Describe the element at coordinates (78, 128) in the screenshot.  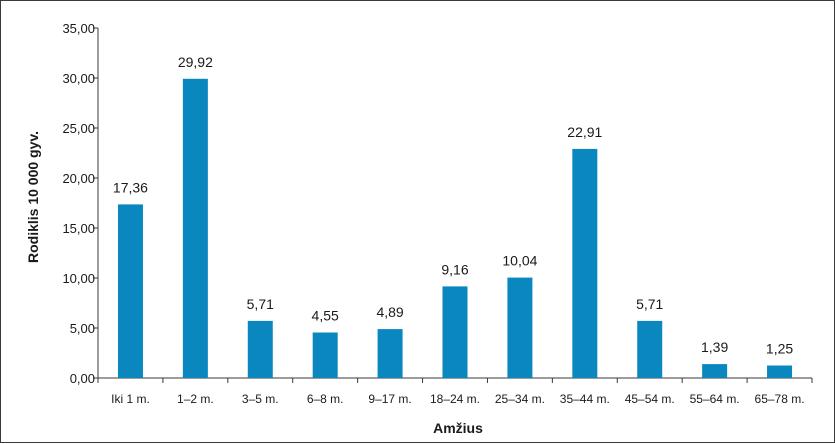
I see `y-tick-label: 25,00` at that location.